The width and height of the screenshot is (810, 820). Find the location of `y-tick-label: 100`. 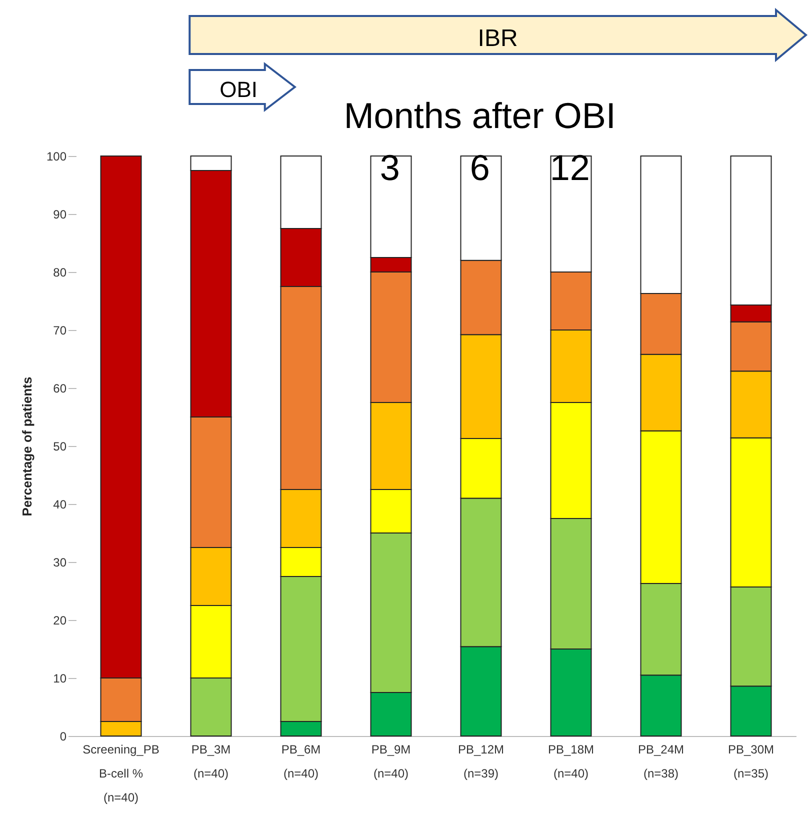

y-tick-label: 100 is located at coordinates (56, 157).